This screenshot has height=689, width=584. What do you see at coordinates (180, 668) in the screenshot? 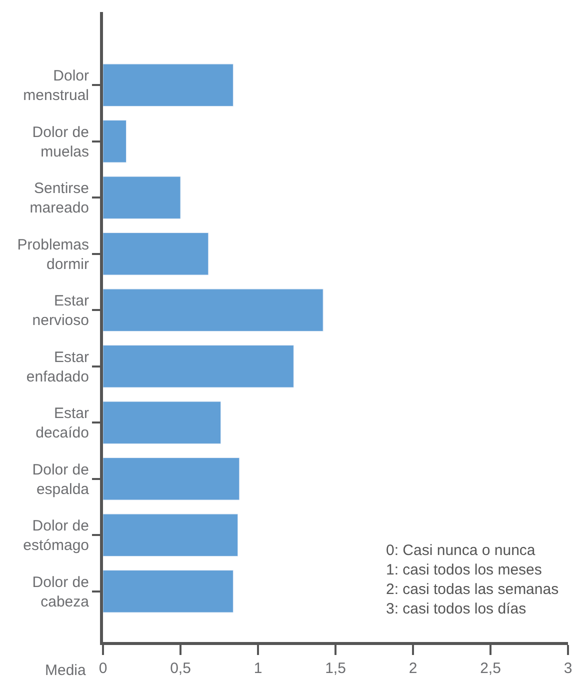
I see `x-tick-label: 0,5` at bounding box center [180, 668].